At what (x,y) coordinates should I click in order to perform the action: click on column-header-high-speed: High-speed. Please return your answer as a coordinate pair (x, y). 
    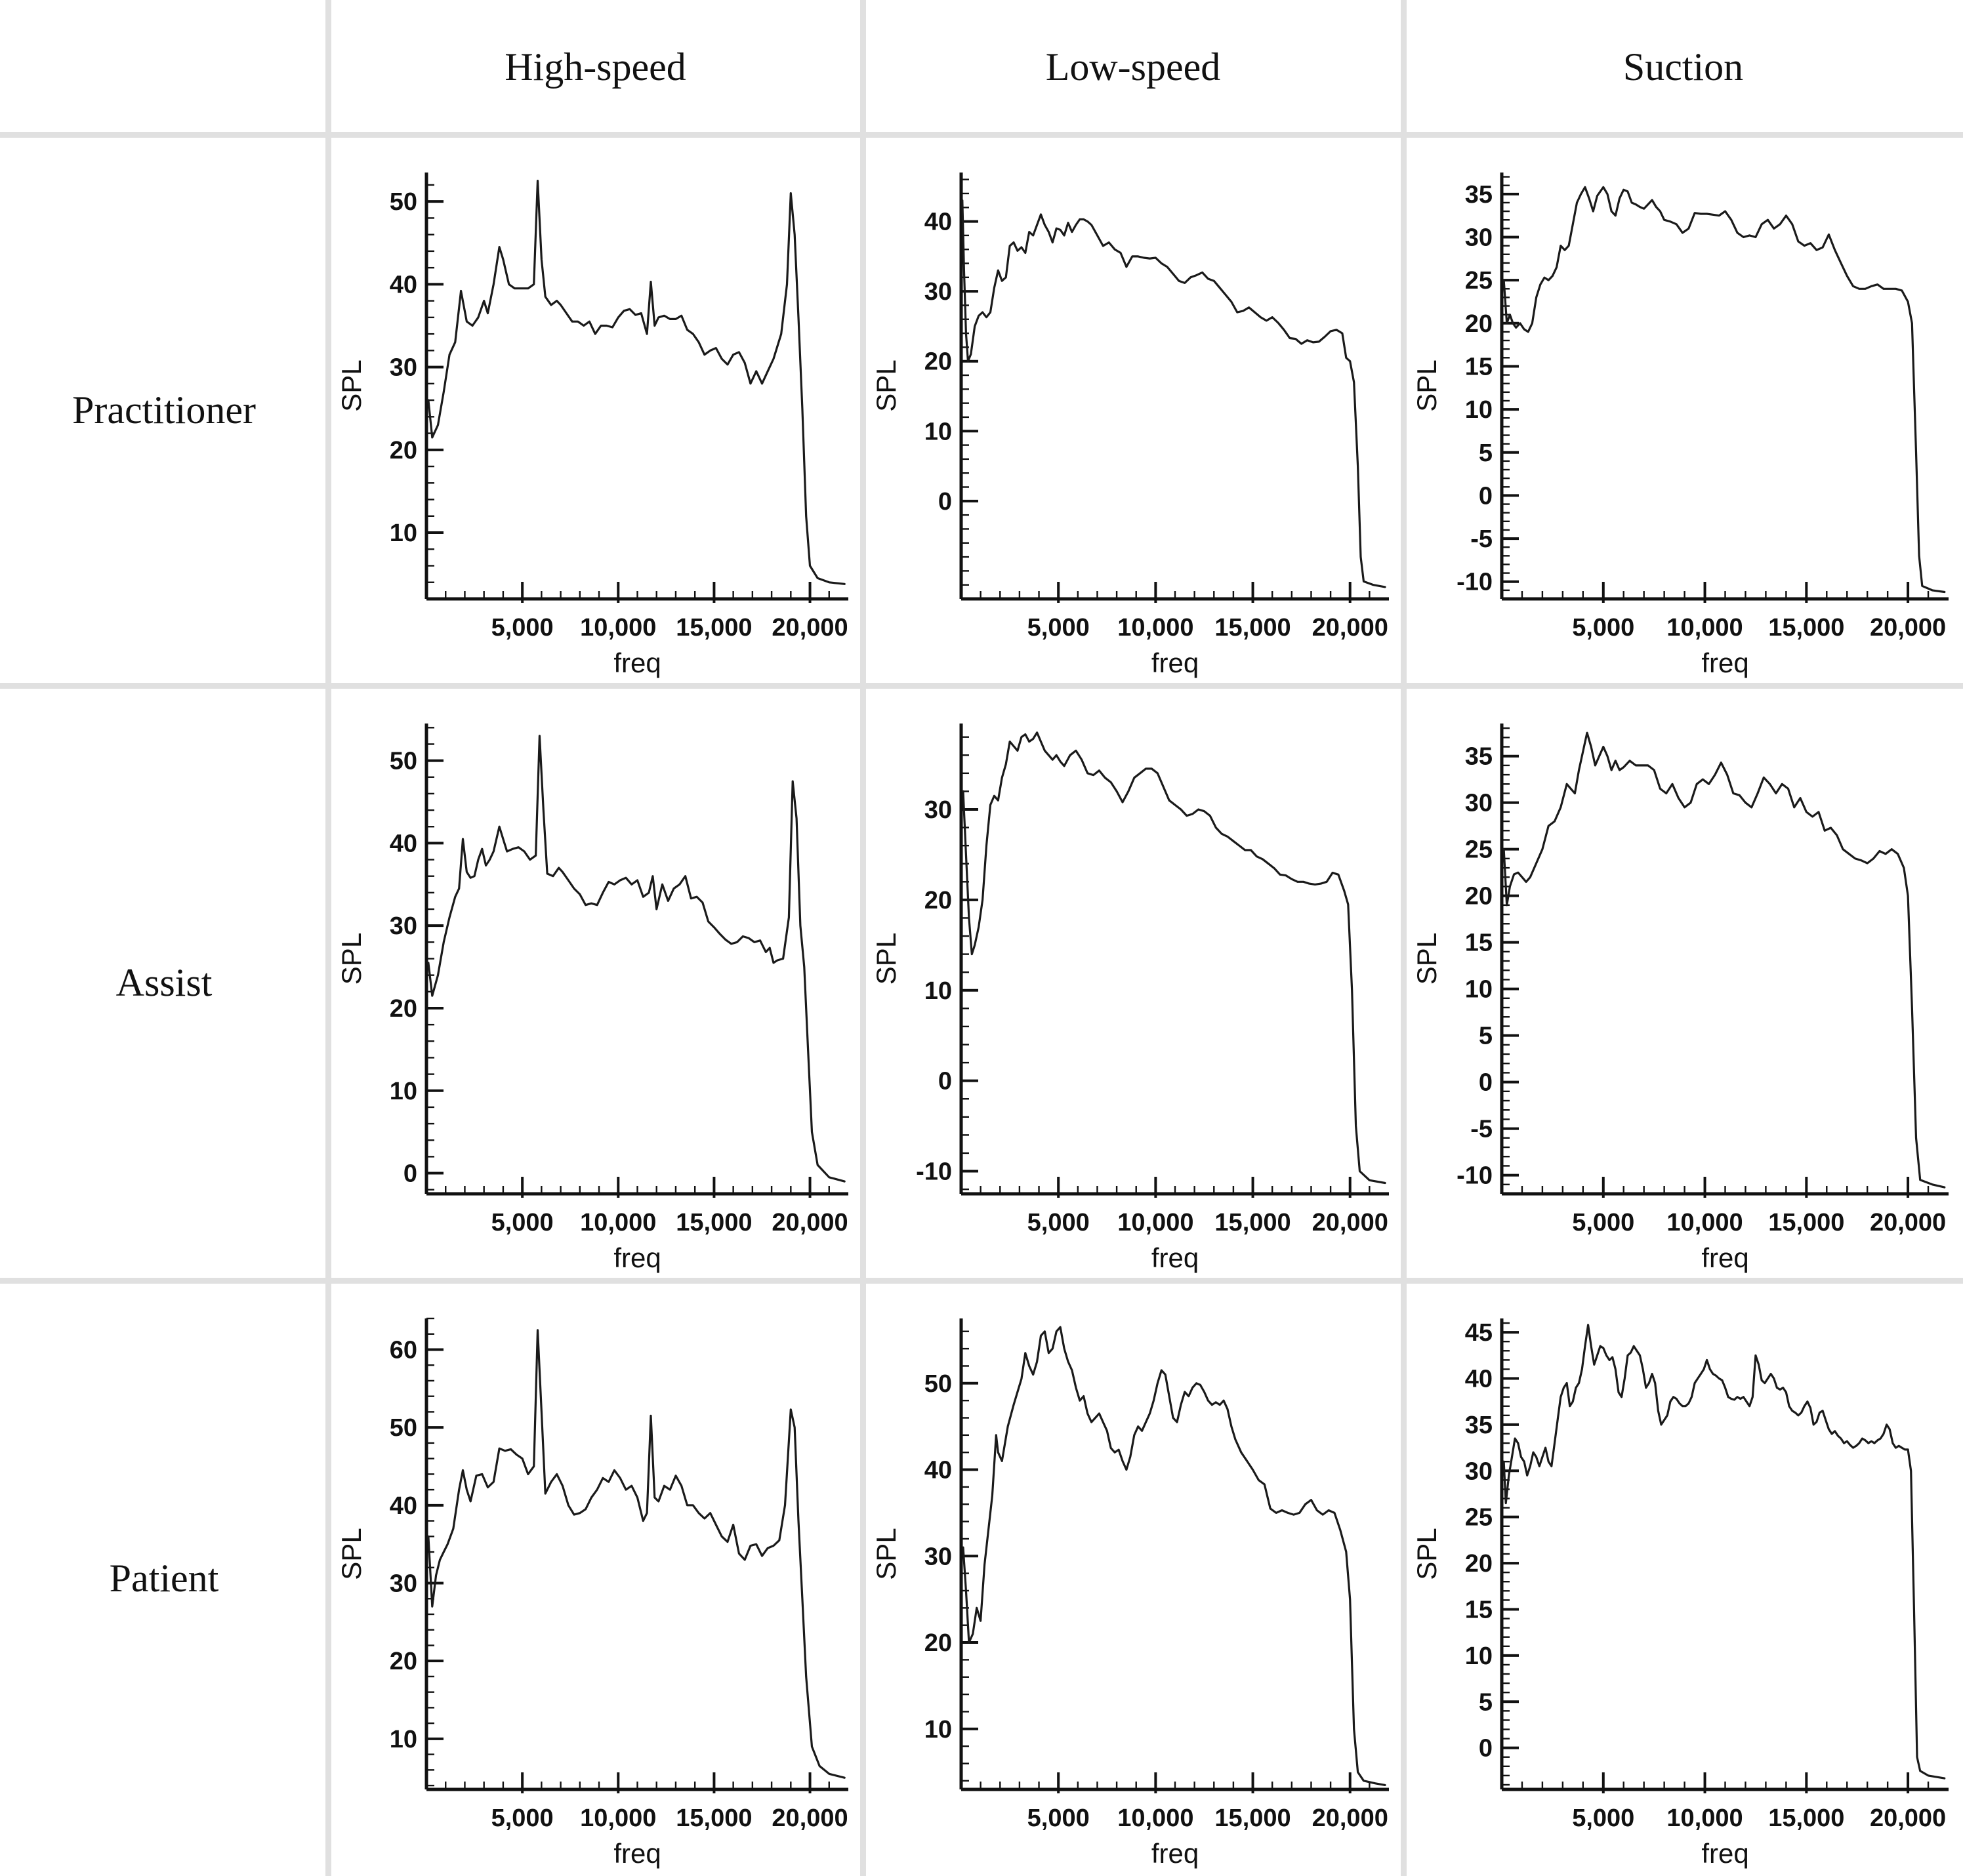
    Looking at the image, I should click on (595, 67).